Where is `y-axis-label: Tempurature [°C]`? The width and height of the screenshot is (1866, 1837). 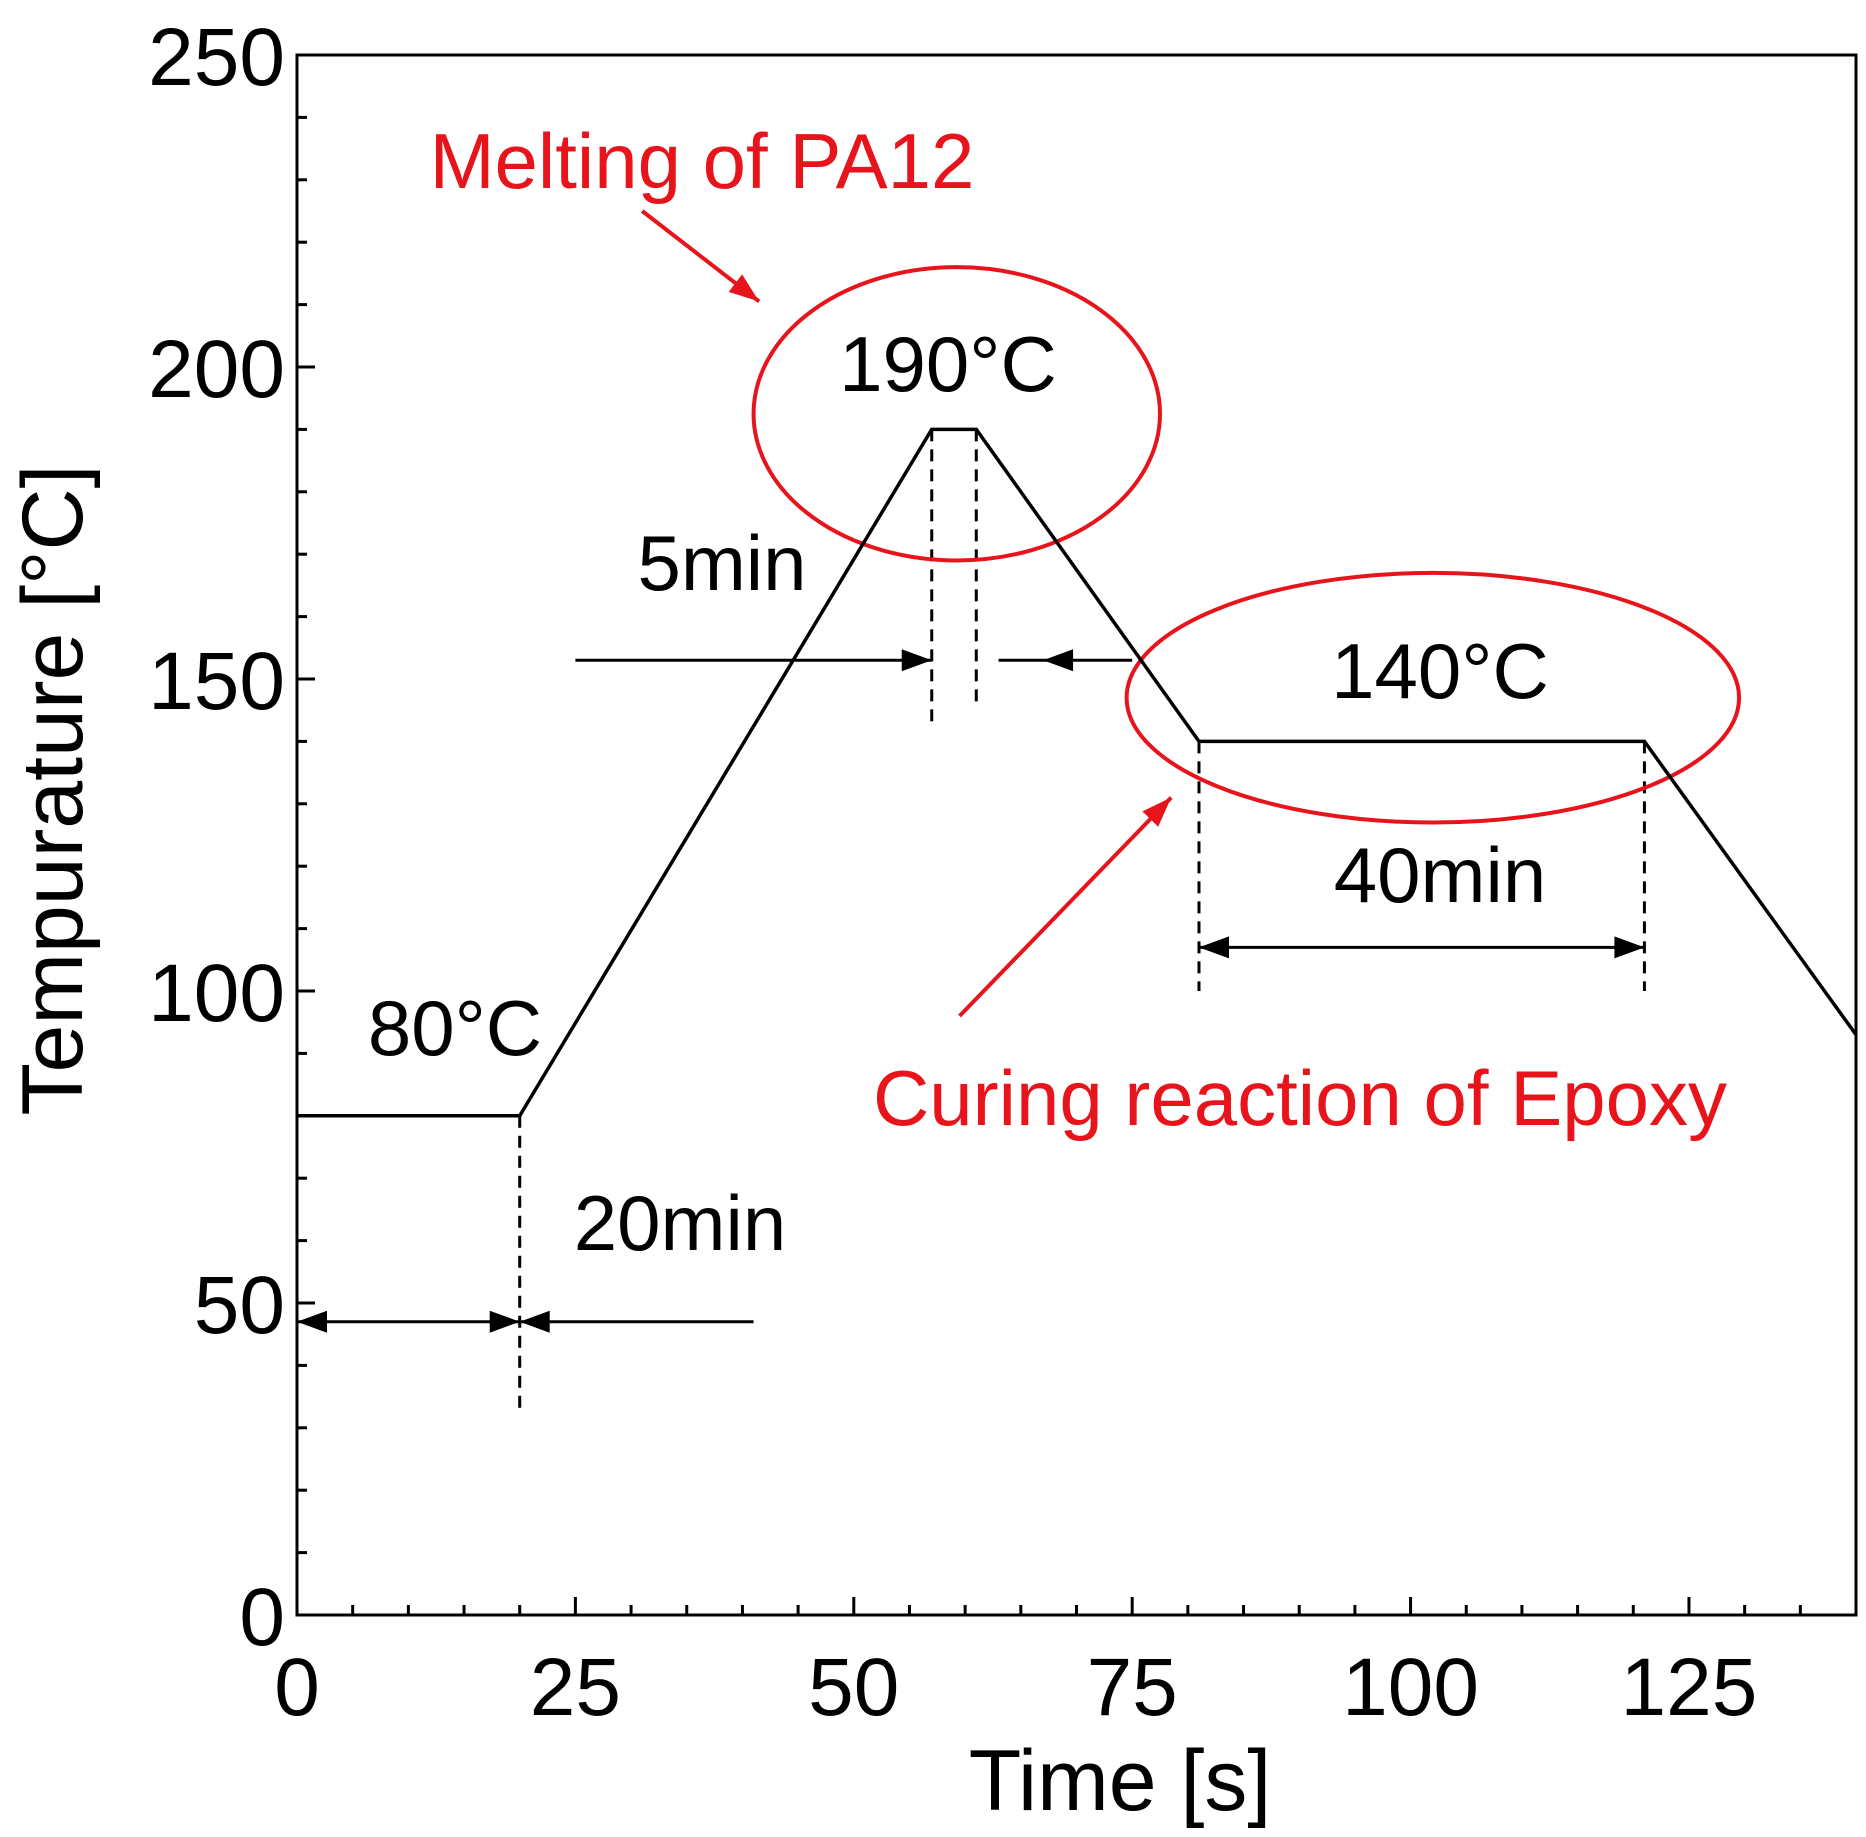 y-axis-label: Tempurature [°C] is located at coordinates (53, 790).